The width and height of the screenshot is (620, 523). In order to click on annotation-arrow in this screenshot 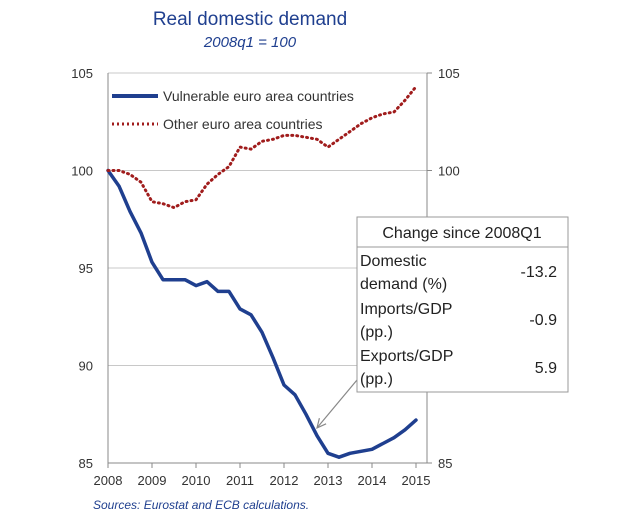, I will do `click(337, 404)`.